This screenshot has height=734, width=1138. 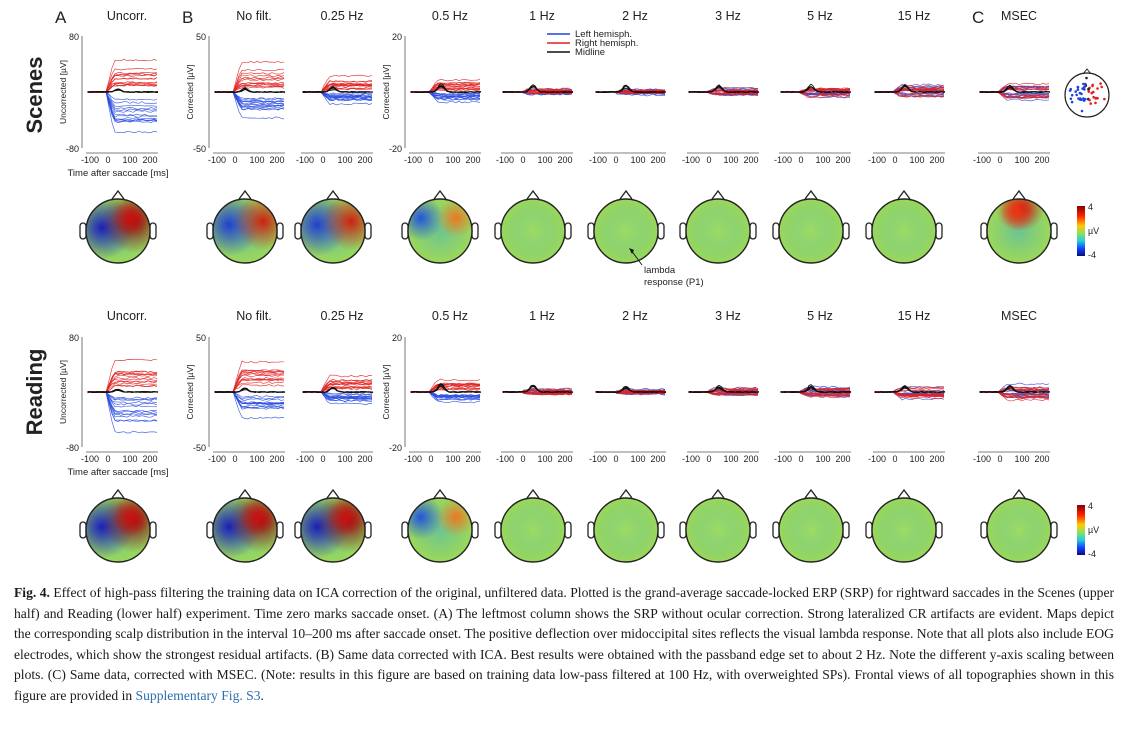 What do you see at coordinates (72, 448) in the screenshot?
I see `y-tick-label: -80` at bounding box center [72, 448].